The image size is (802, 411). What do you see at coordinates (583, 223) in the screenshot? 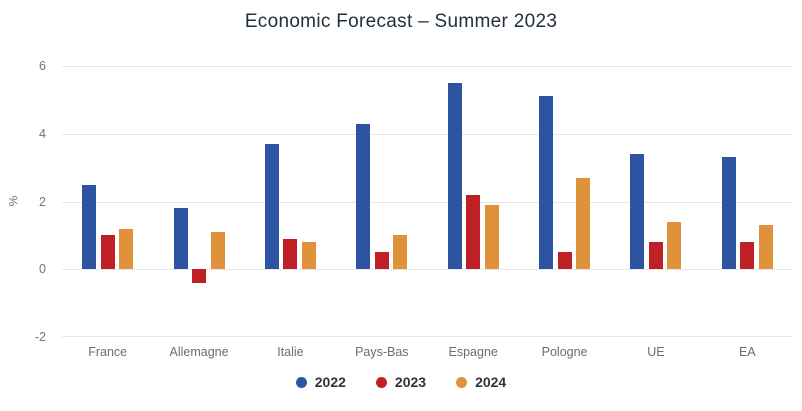
I see `bar-2024-pologne` at bounding box center [583, 223].